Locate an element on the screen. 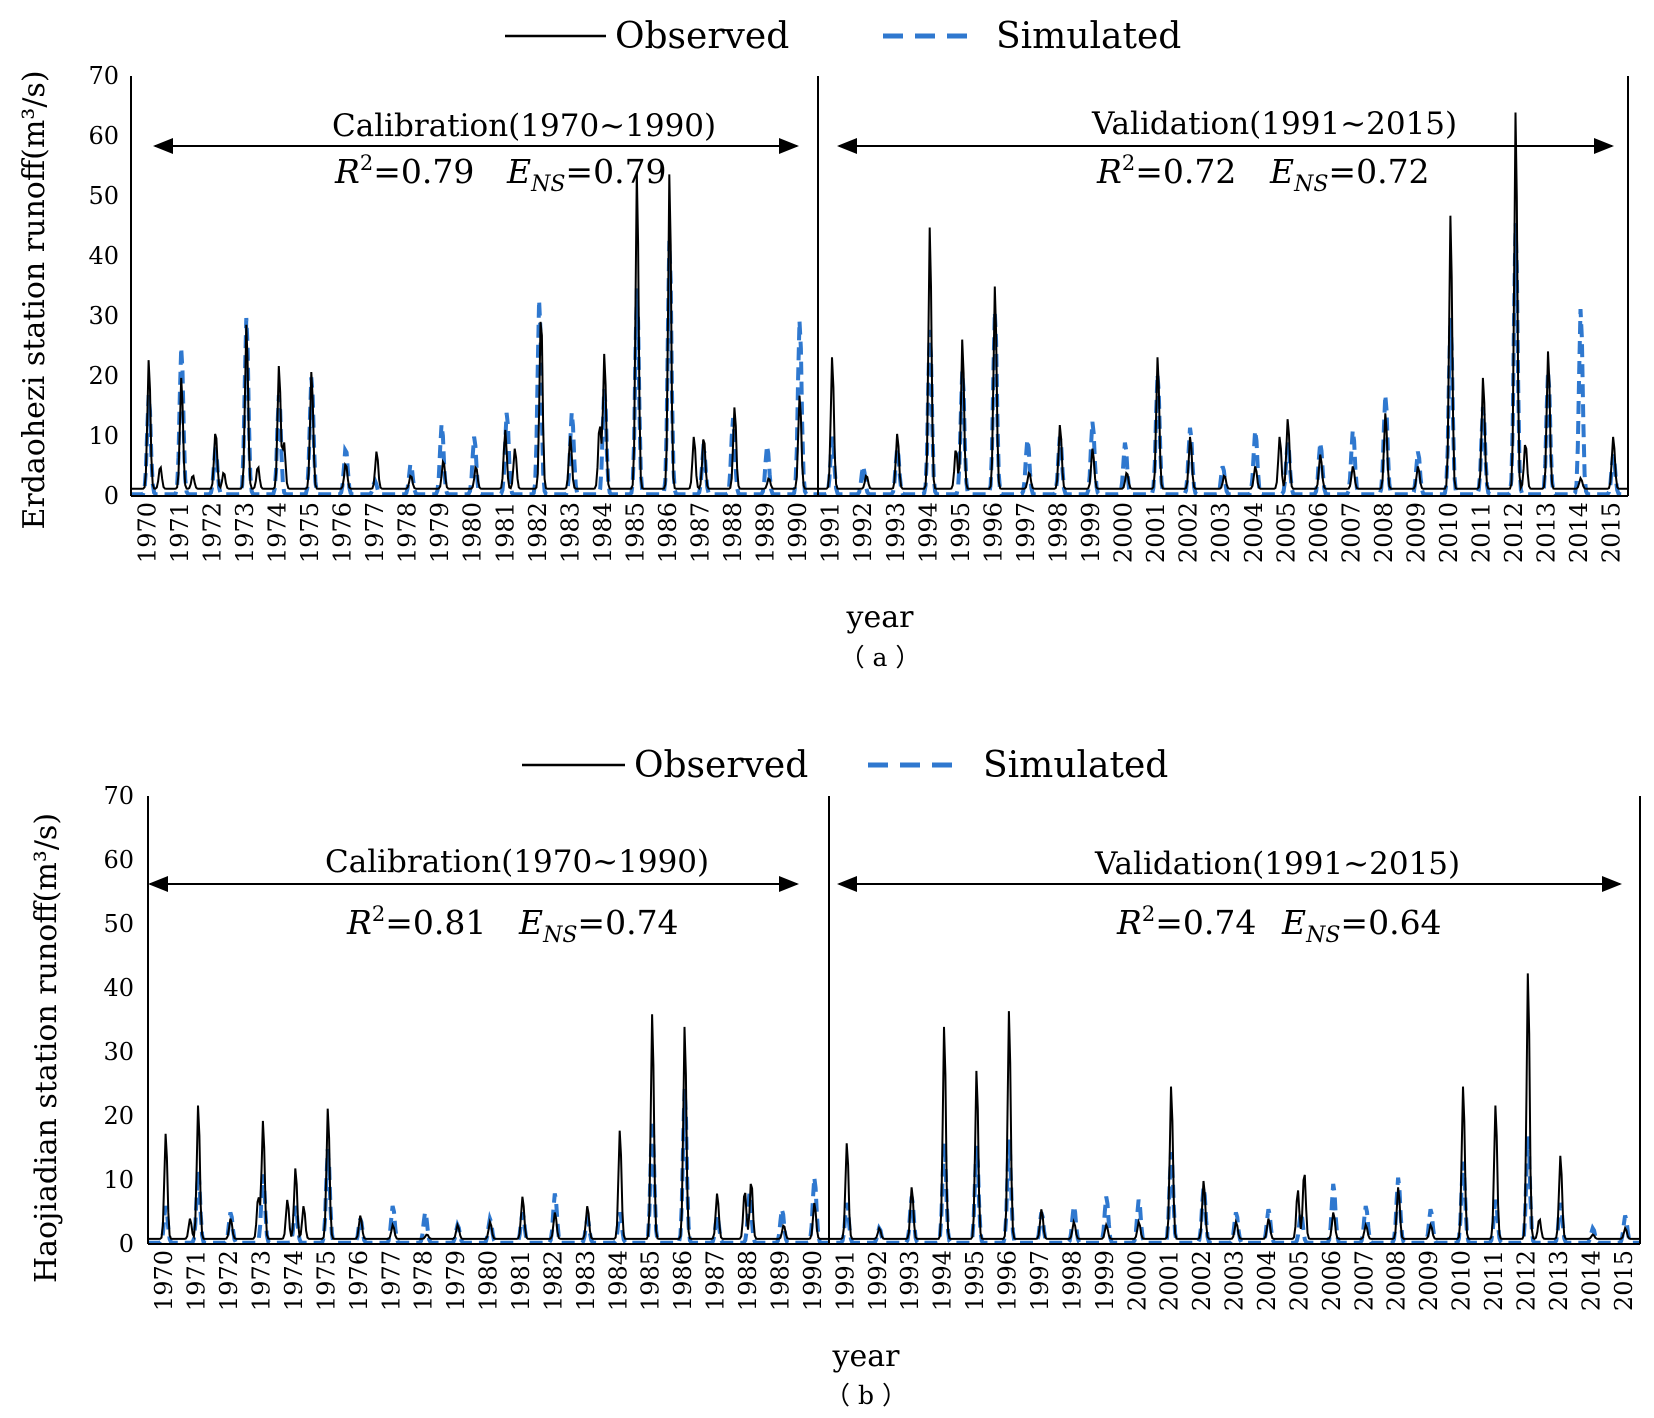 This screenshot has height=1418, width=1654. validation-ens-a: ENS=0.72 is located at coordinates (1349, 174).